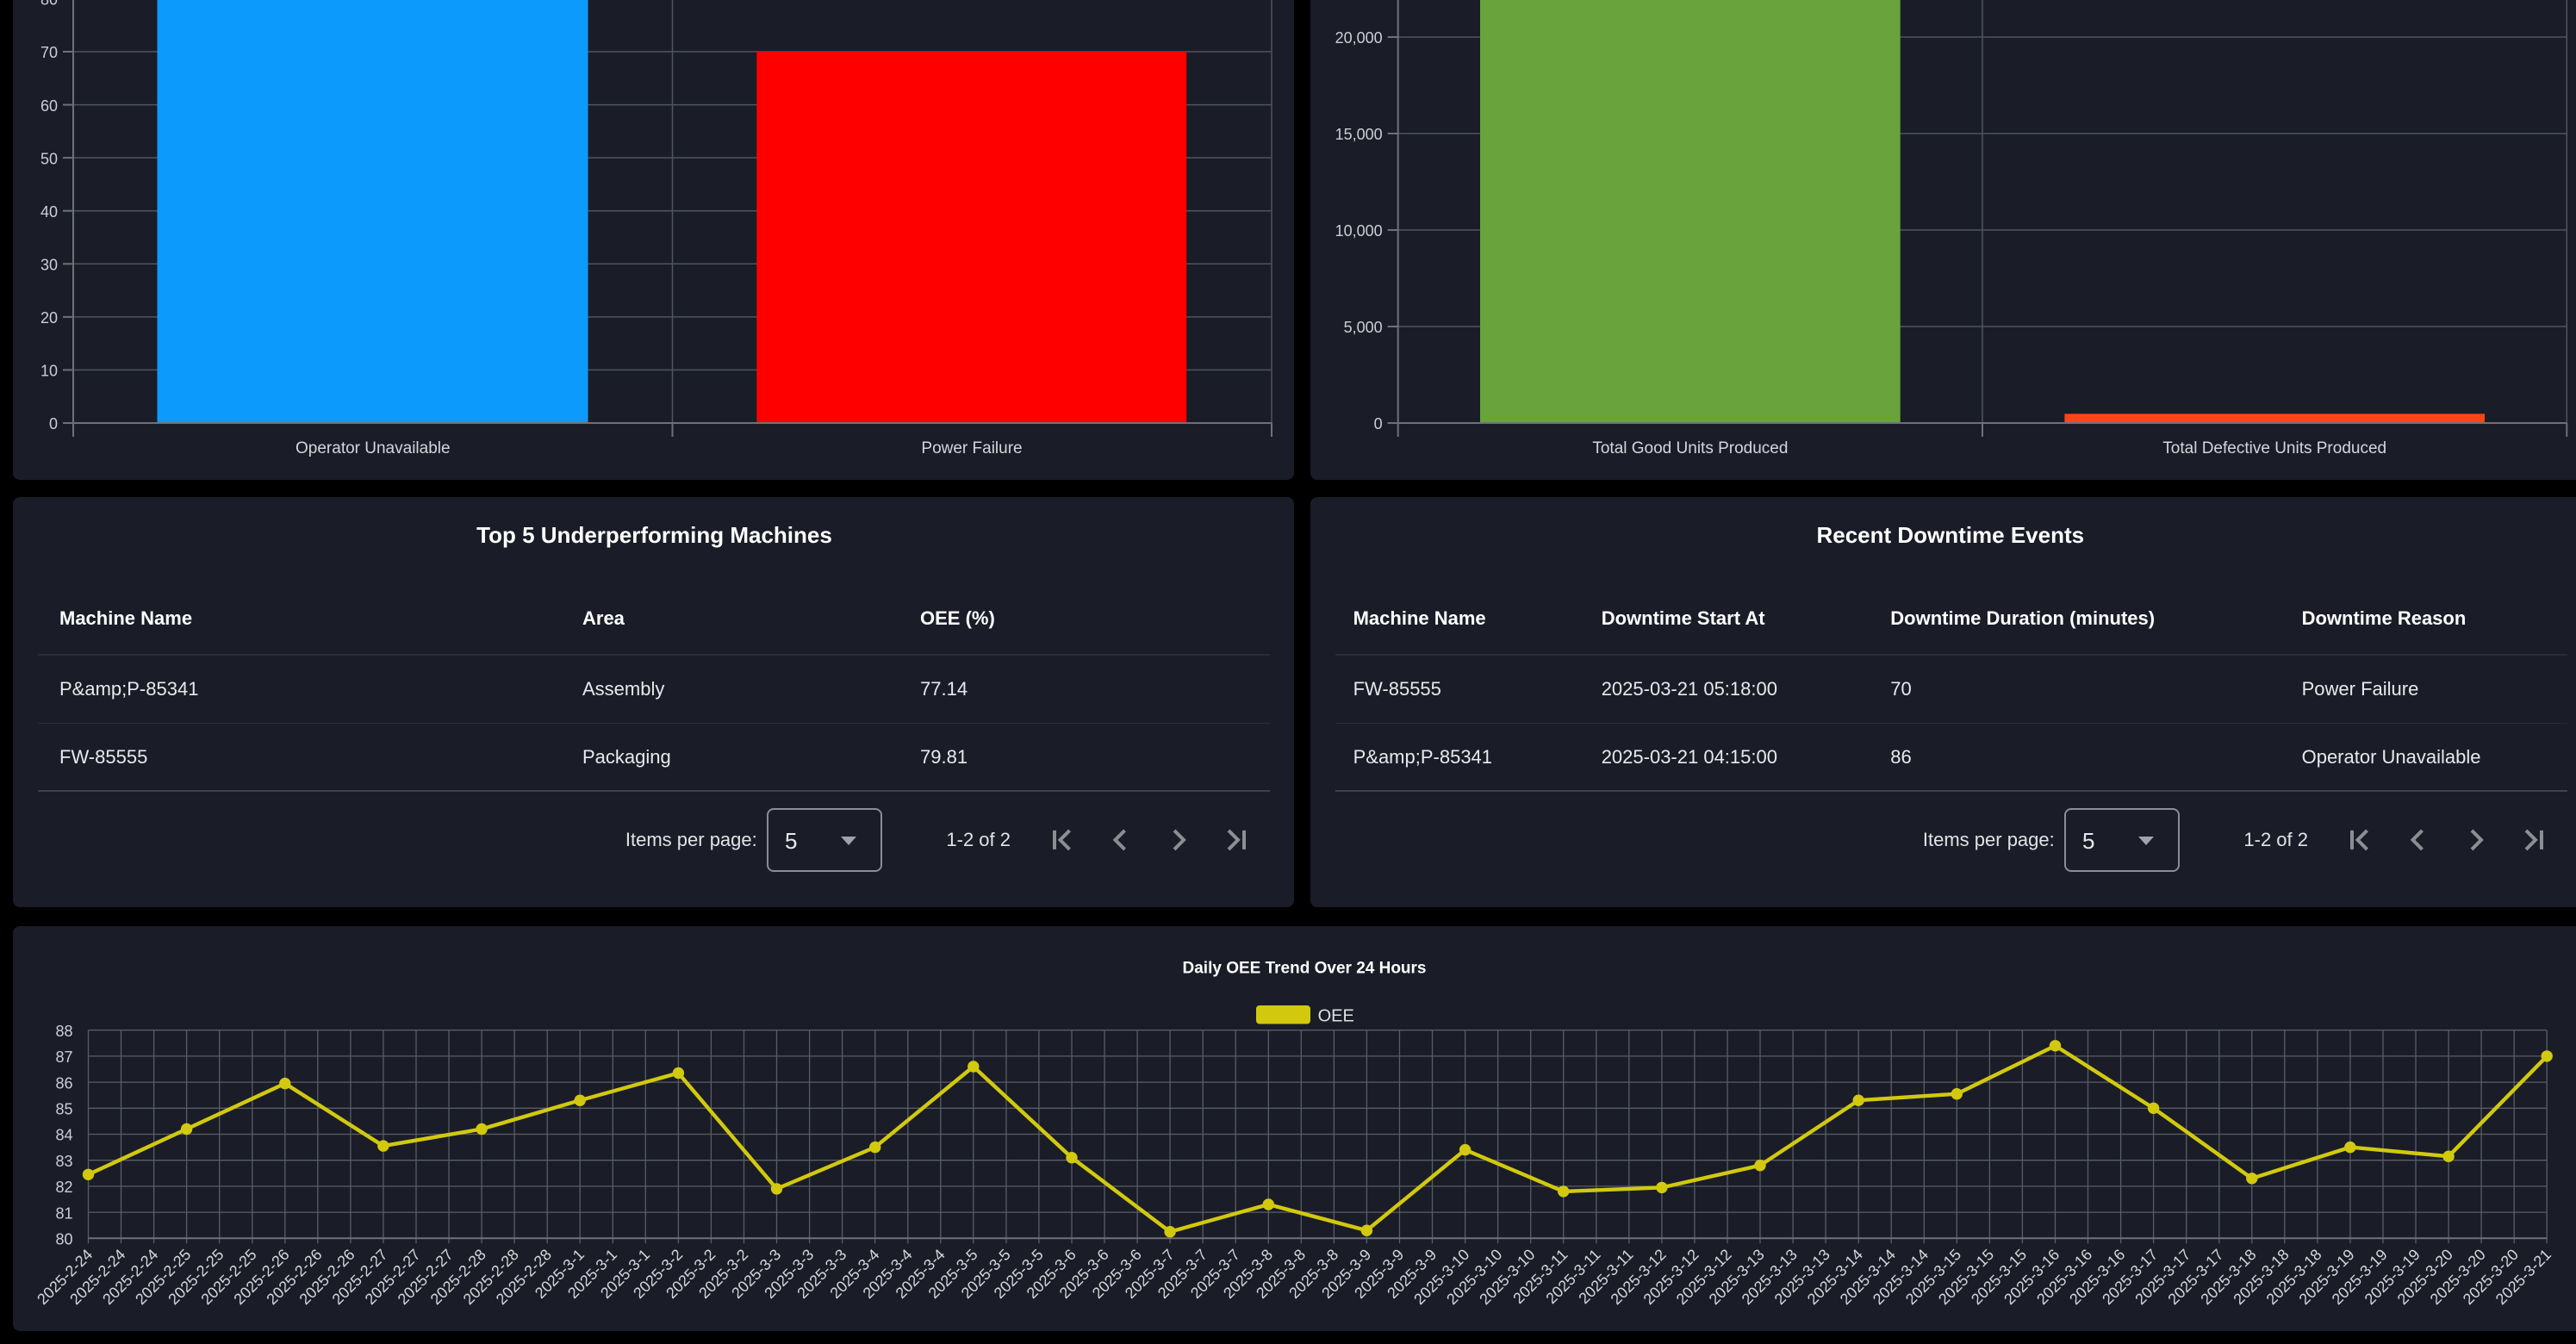 The width and height of the screenshot is (2576, 1344). Describe the element at coordinates (373, 448) in the screenshot. I see `svg-text: Operator Unavailable` at that location.